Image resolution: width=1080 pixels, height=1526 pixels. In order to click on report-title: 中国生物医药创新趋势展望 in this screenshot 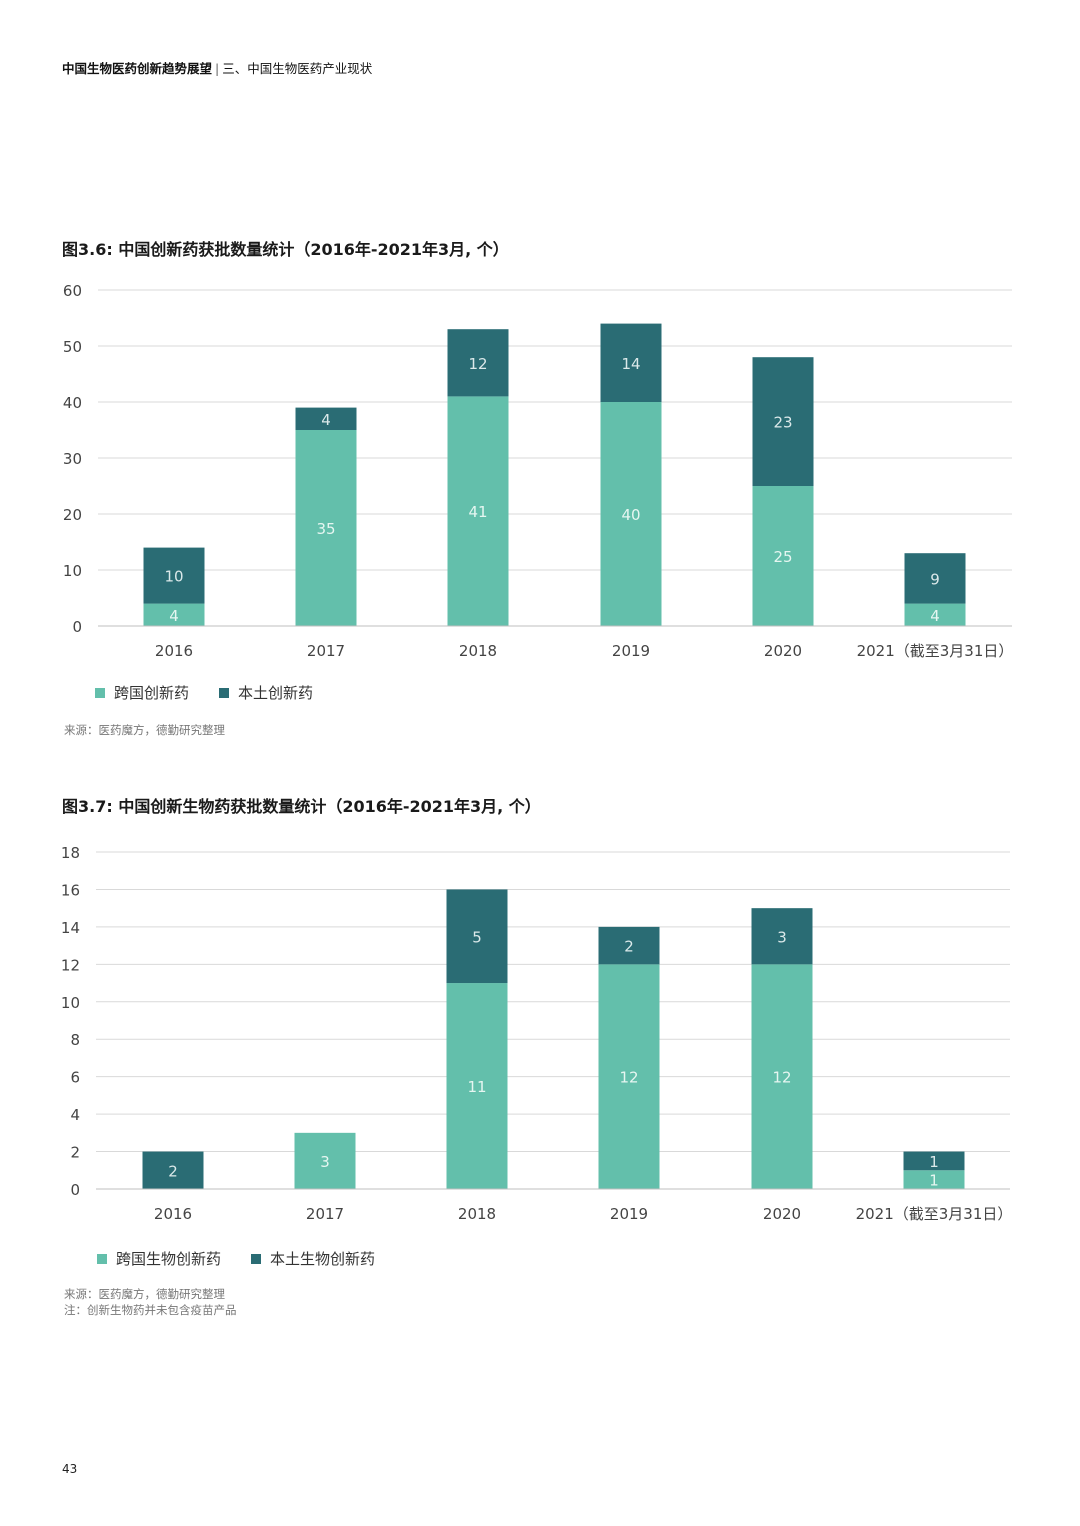, I will do `click(137, 68)`.